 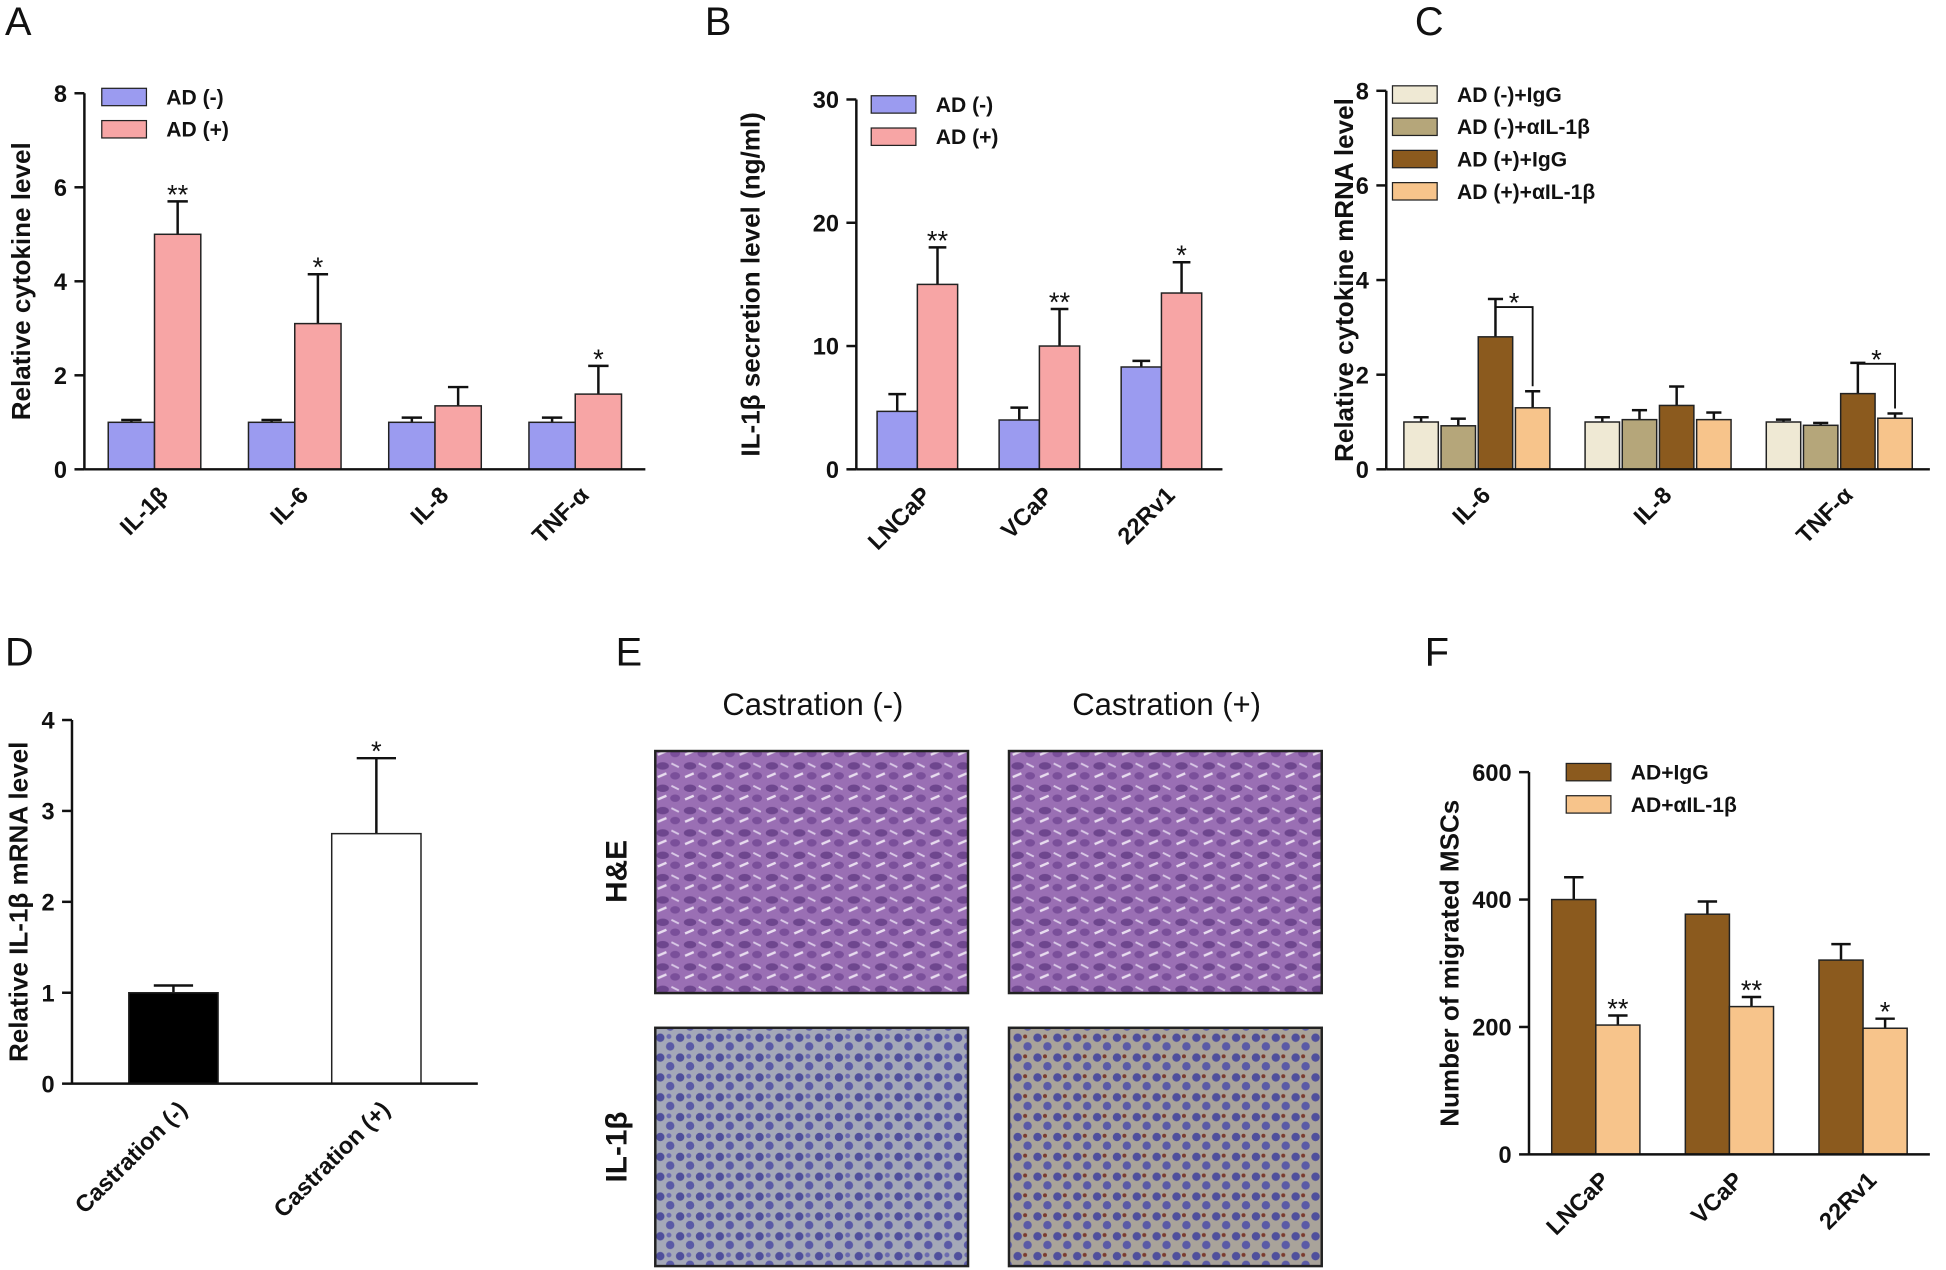 What do you see at coordinates (1670, 773) in the screenshot?
I see `legend-label: AD+IgG` at bounding box center [1670, 773].